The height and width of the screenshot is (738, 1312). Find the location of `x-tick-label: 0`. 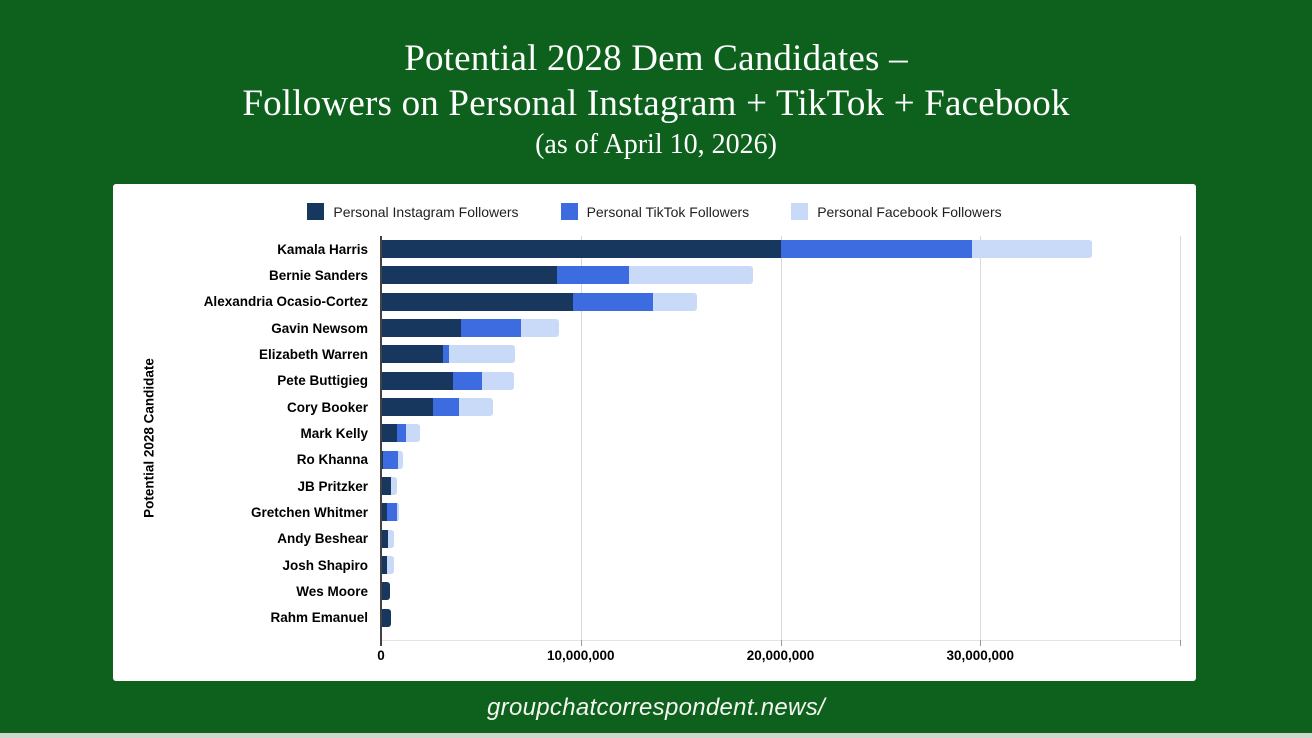

x-tick-label: 0 is located at coordinates (381, 655).